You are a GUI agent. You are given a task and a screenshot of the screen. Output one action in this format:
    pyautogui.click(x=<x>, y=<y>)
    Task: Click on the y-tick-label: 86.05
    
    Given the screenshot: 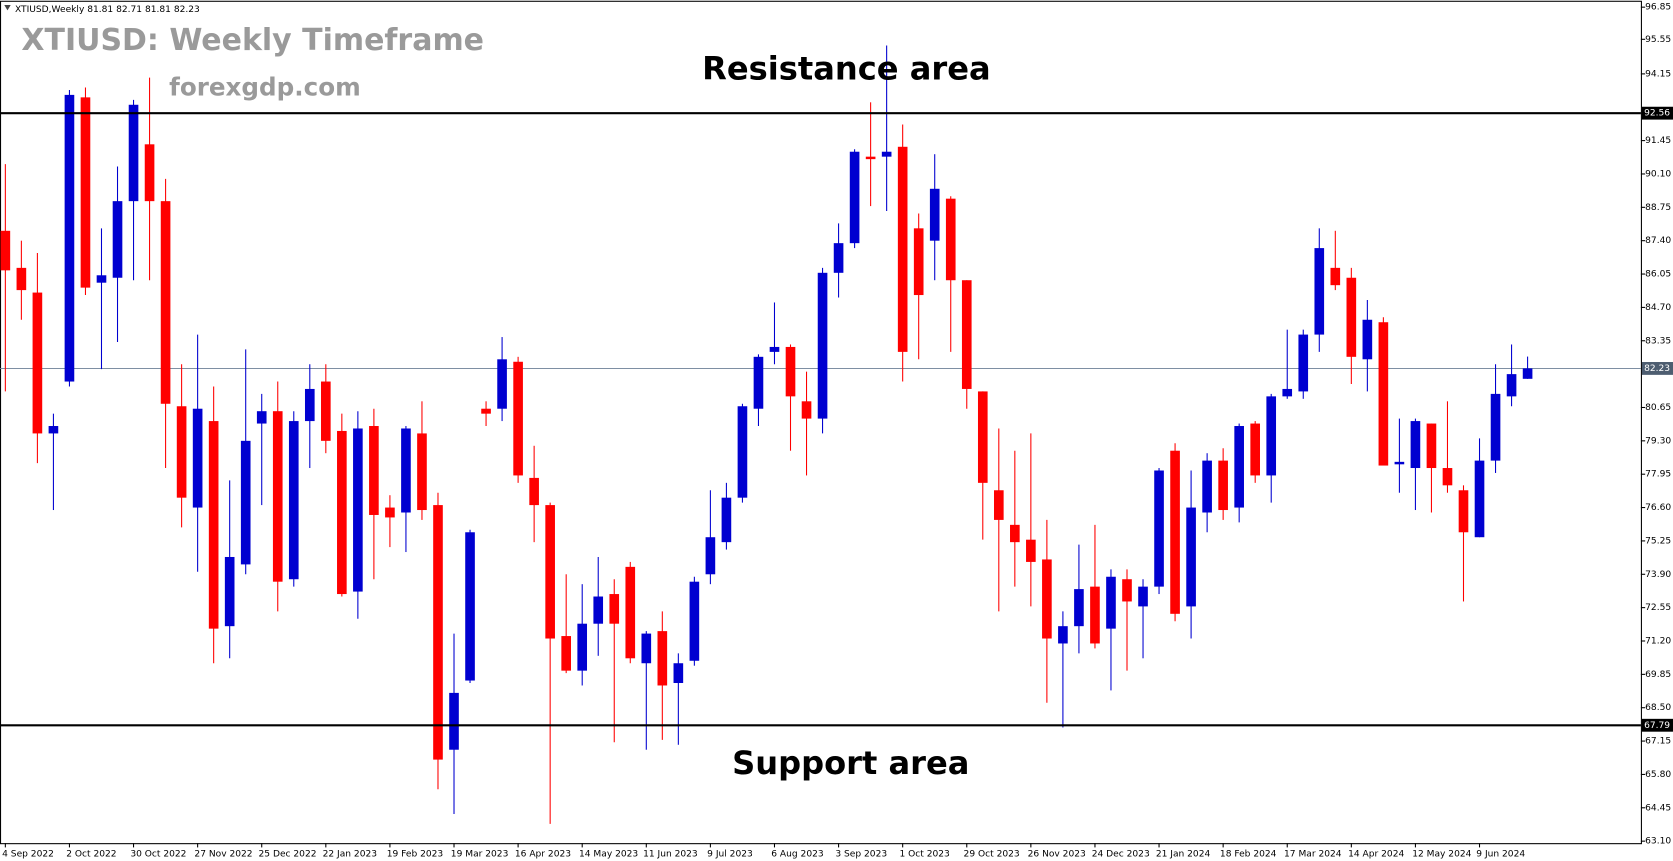 What is the action you would take?
    pyautogui.click(x=1658, y=275)
    